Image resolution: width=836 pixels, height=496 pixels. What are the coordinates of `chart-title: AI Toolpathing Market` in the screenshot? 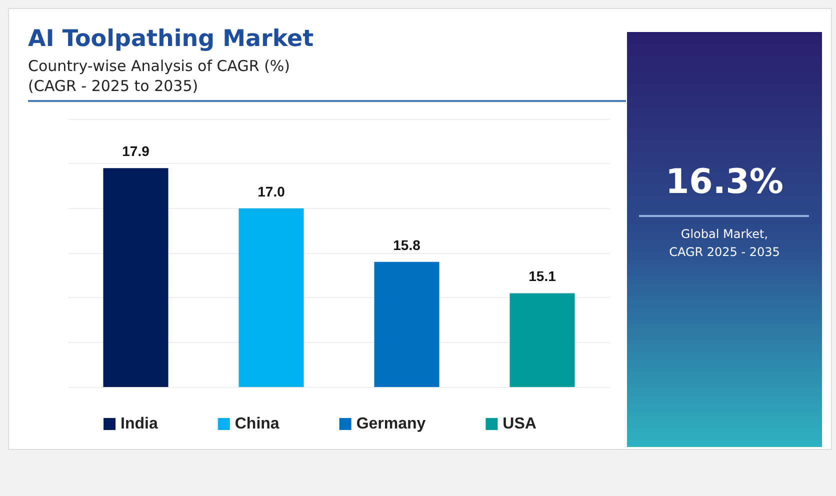 It's located at (171, 39).